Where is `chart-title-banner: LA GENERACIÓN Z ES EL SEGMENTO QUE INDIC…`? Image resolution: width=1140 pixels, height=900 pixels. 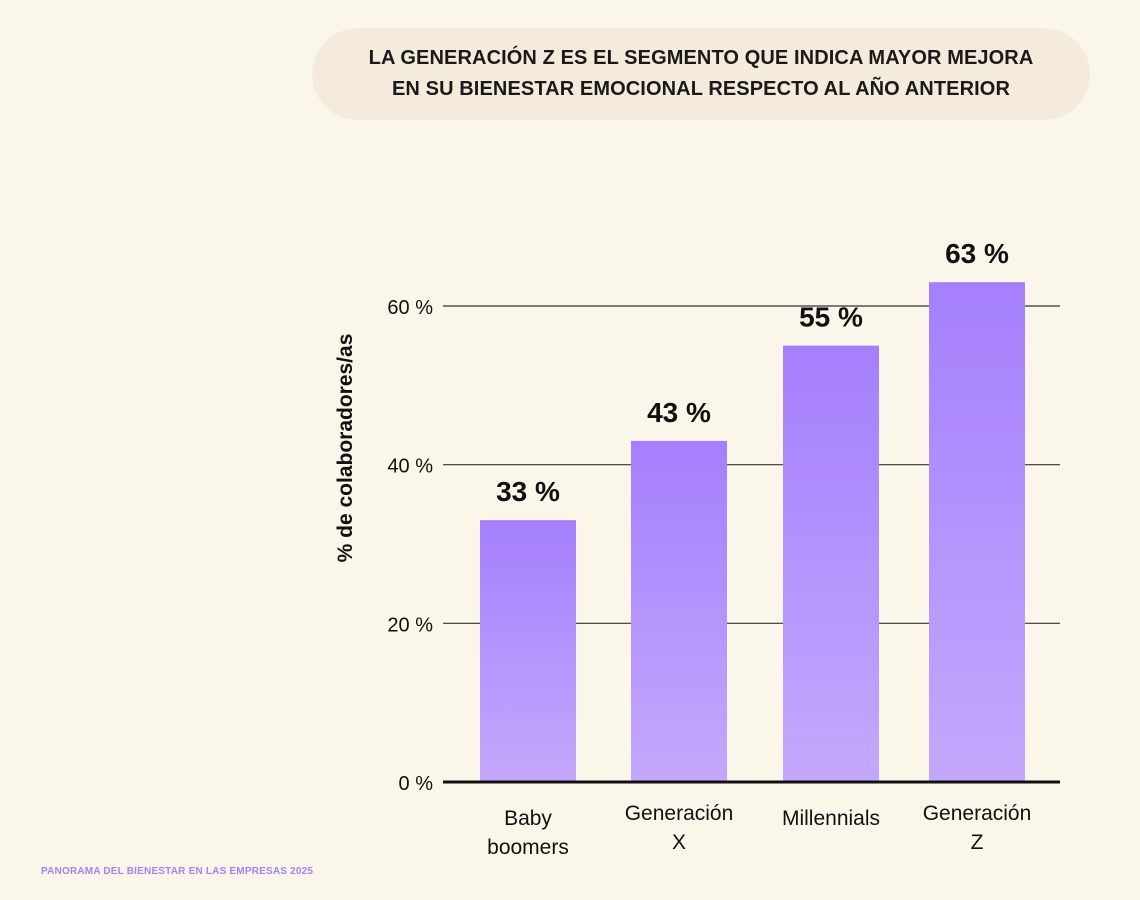 chart-title-banner: LA GENERACIÓN Z ES EL SEGMENTO QUE INDIC… is located at coordinates (701, 74).